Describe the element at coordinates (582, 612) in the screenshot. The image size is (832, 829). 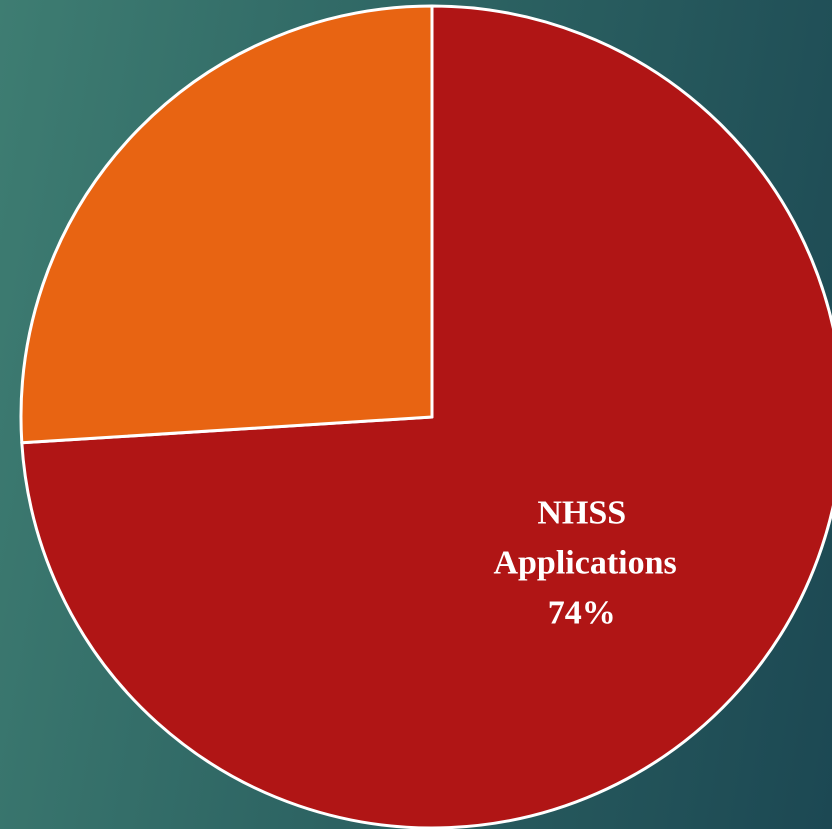
I see `slice-value-label: 74%` at that location.